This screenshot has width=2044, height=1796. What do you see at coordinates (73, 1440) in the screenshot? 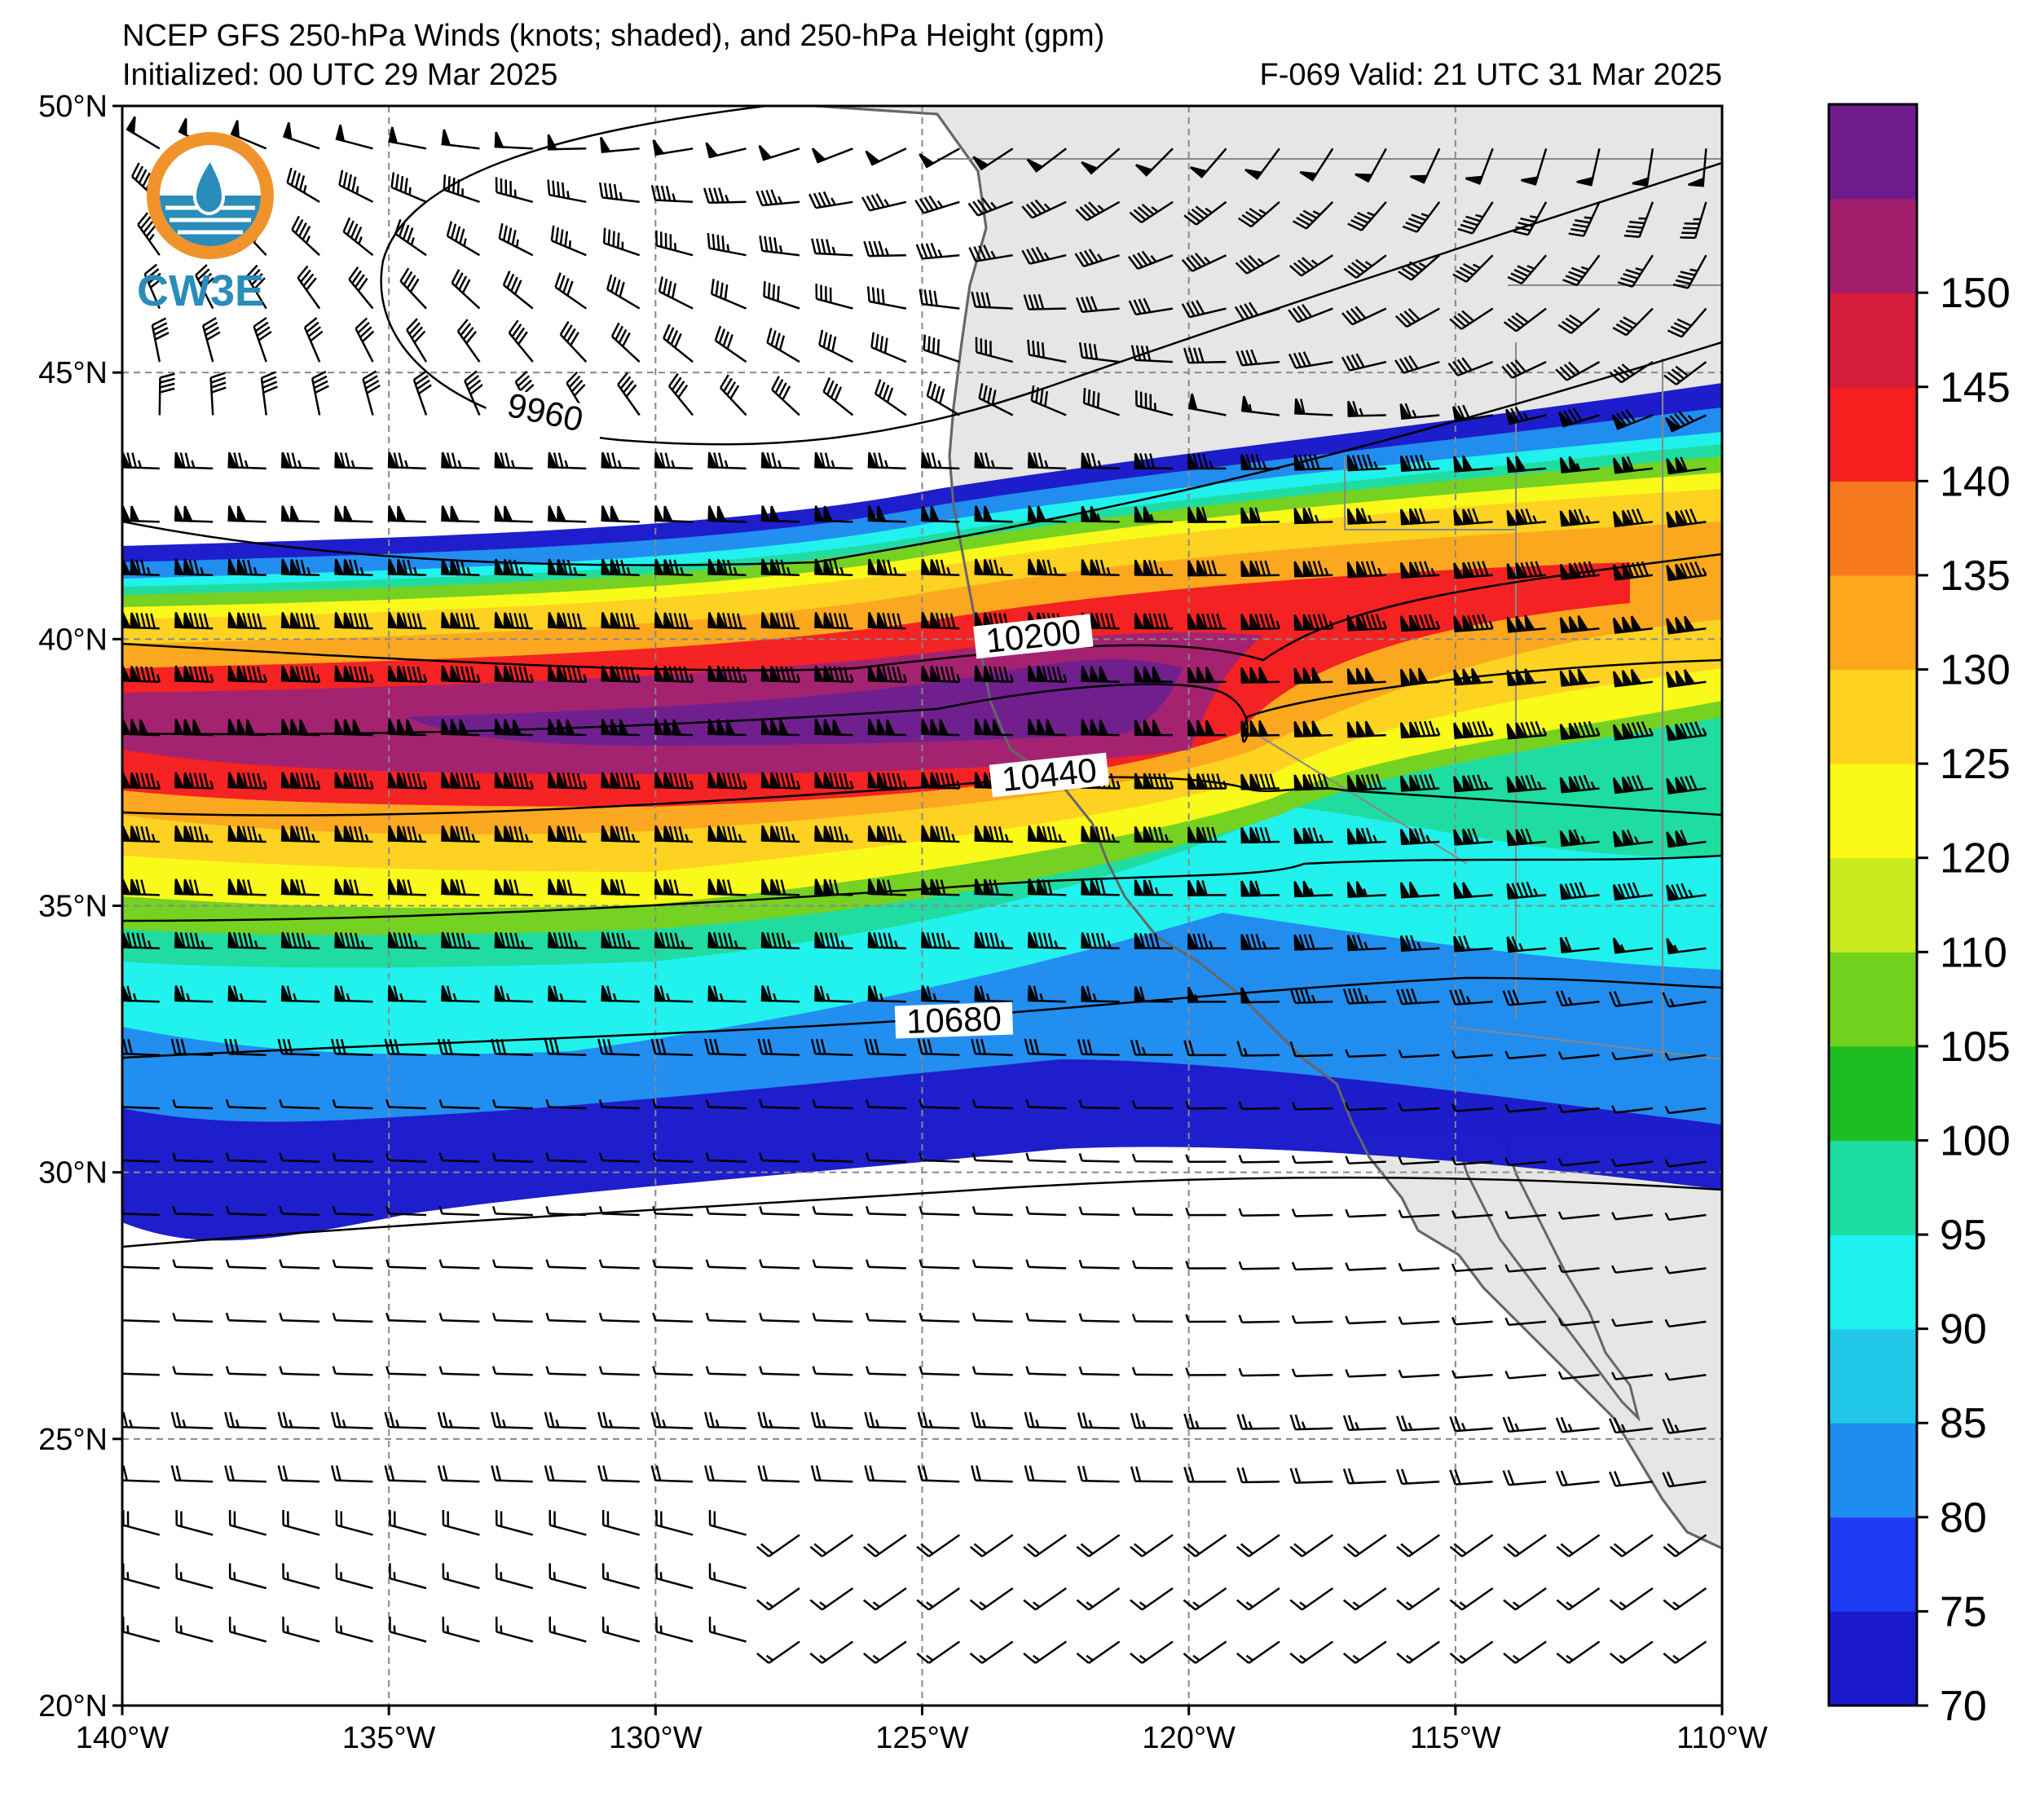
I see `y-tick-label: 25°N` at bounding box center [73, 1440].